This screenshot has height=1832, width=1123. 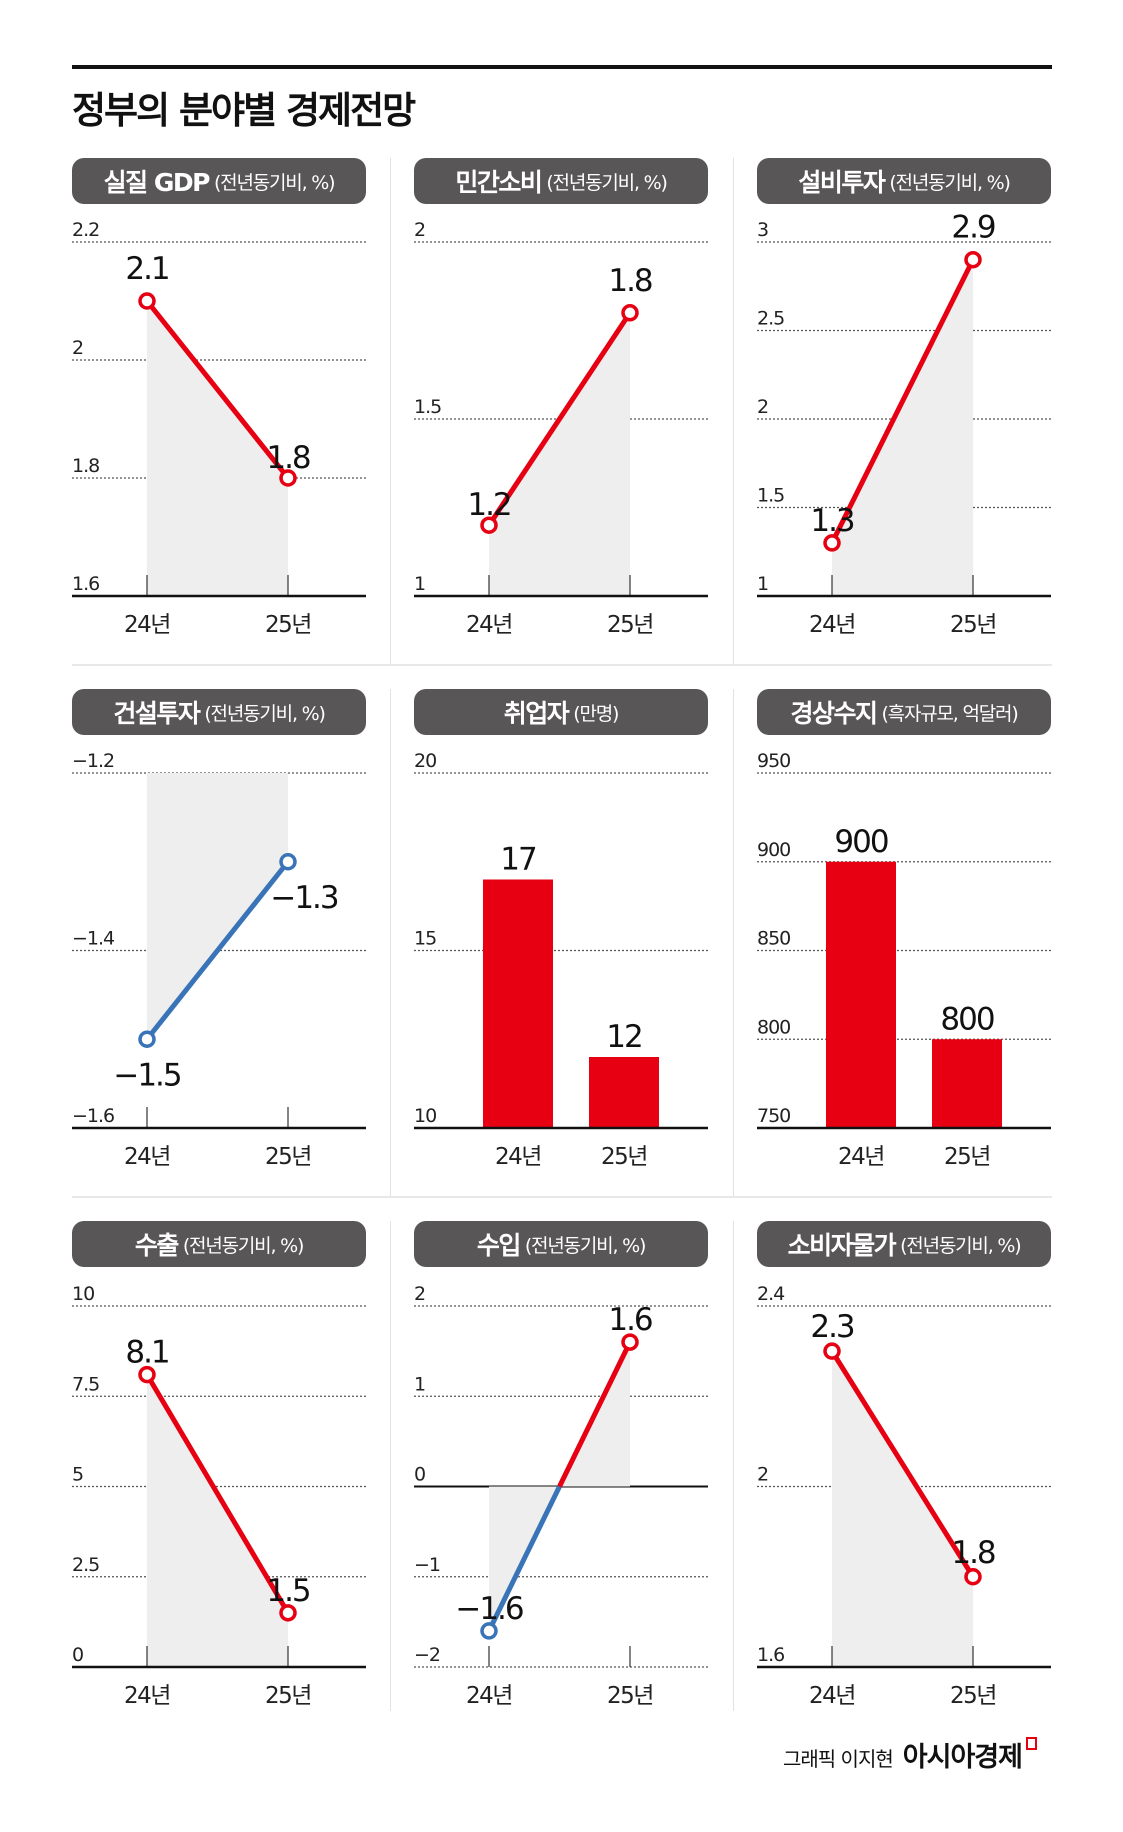 What do you see at coordinates (147, 1075) in the screenshot?
I see `data-label: −1.5` at bounding box center [147, 1075].